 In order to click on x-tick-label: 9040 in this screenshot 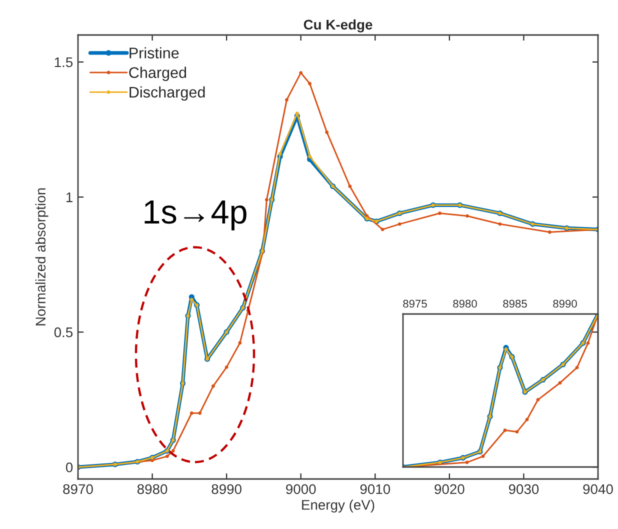, I will do `click(598, 489)`.